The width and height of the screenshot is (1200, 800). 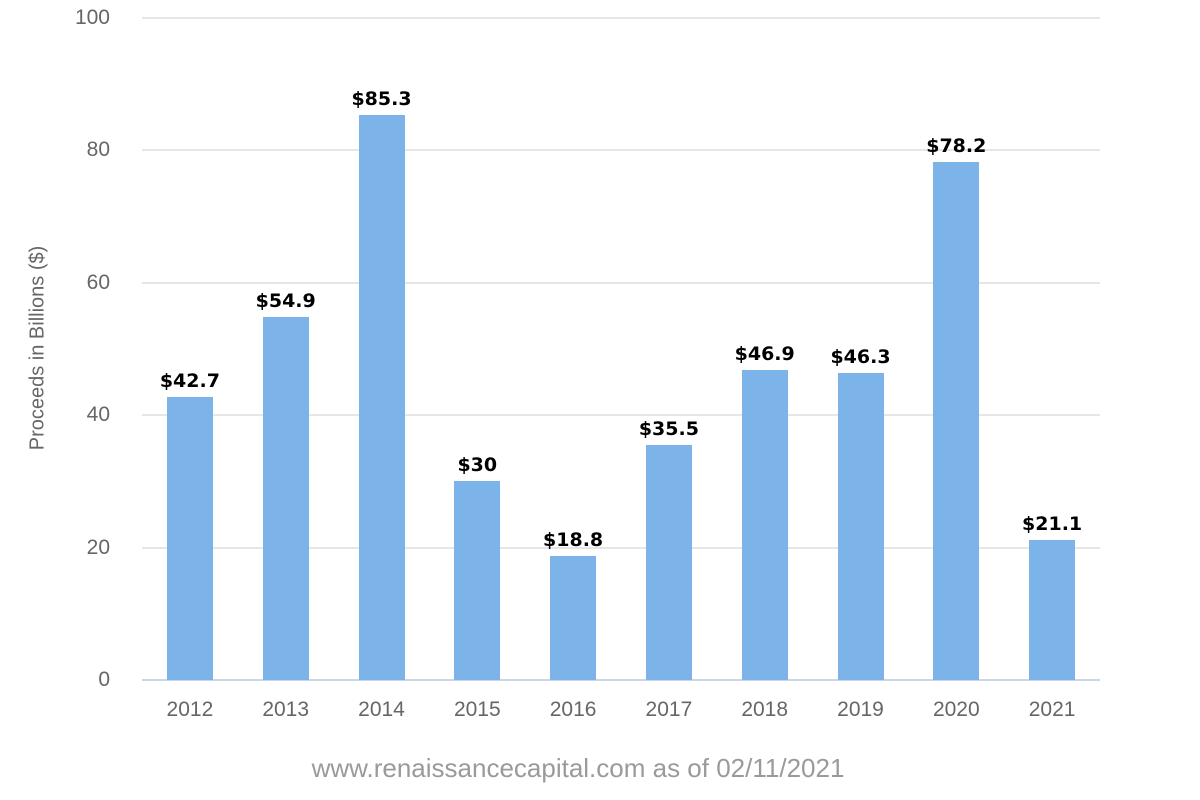 I want to click on bar-2021: $21.1, so click(x=1052, y=596).